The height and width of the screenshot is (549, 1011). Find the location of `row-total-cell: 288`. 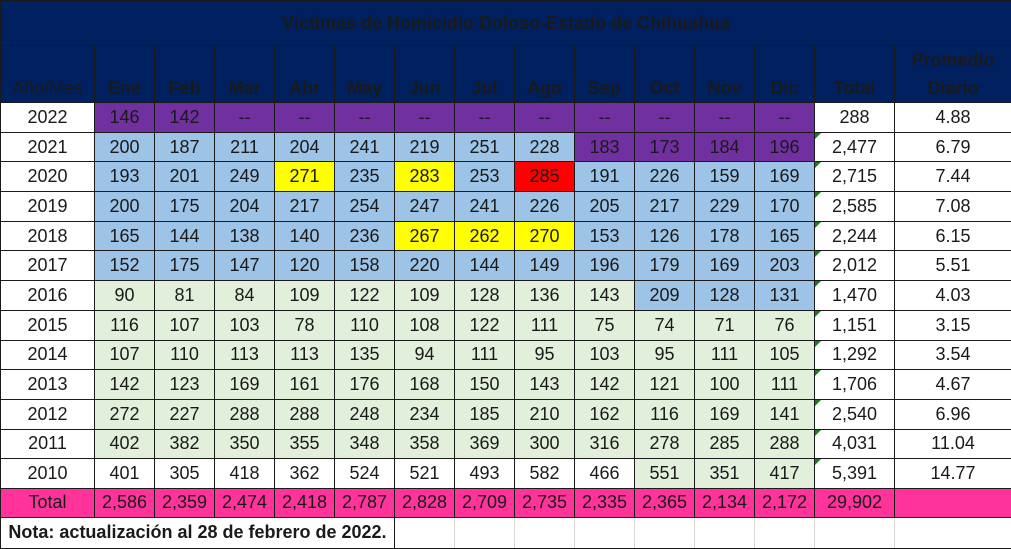

row-total-cell: 288 is located at coordinates (855, 118).